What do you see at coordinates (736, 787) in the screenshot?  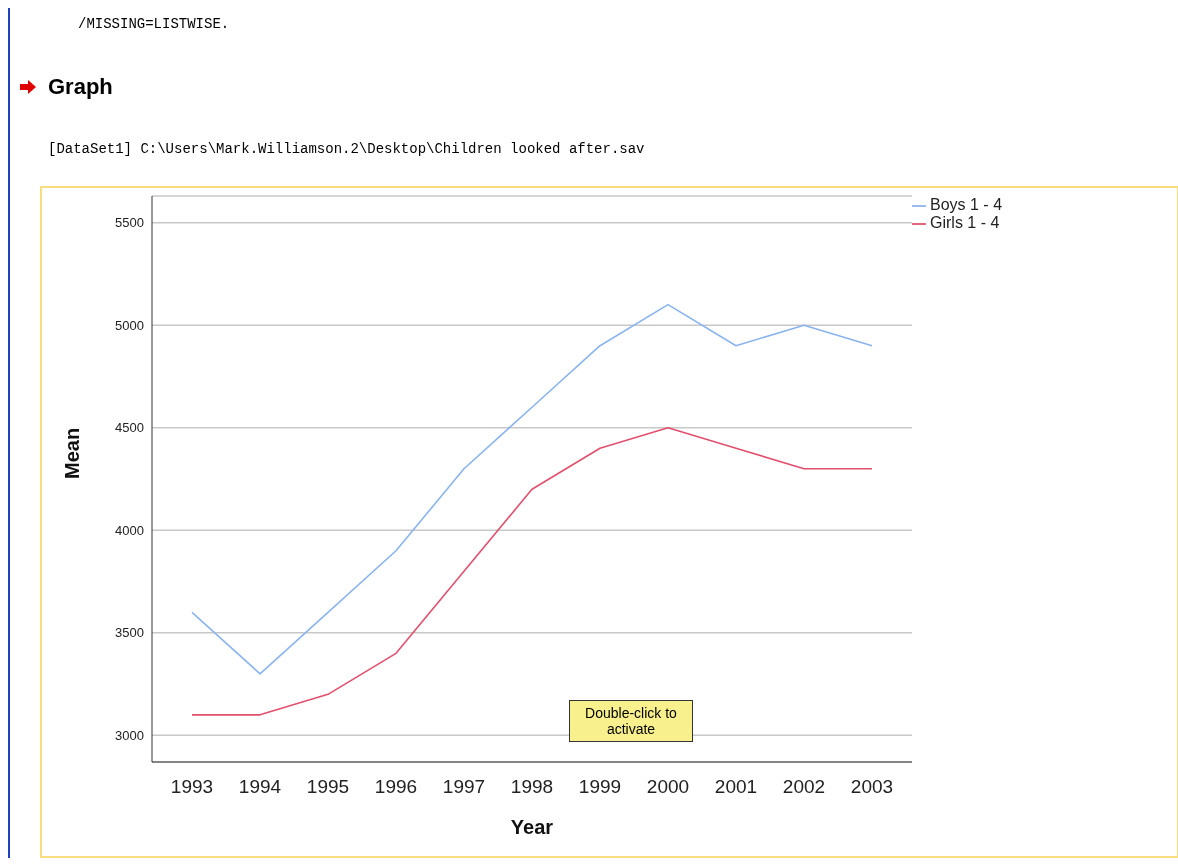 I see `x-tick-label: 2001` at bounding box center [736, 787].